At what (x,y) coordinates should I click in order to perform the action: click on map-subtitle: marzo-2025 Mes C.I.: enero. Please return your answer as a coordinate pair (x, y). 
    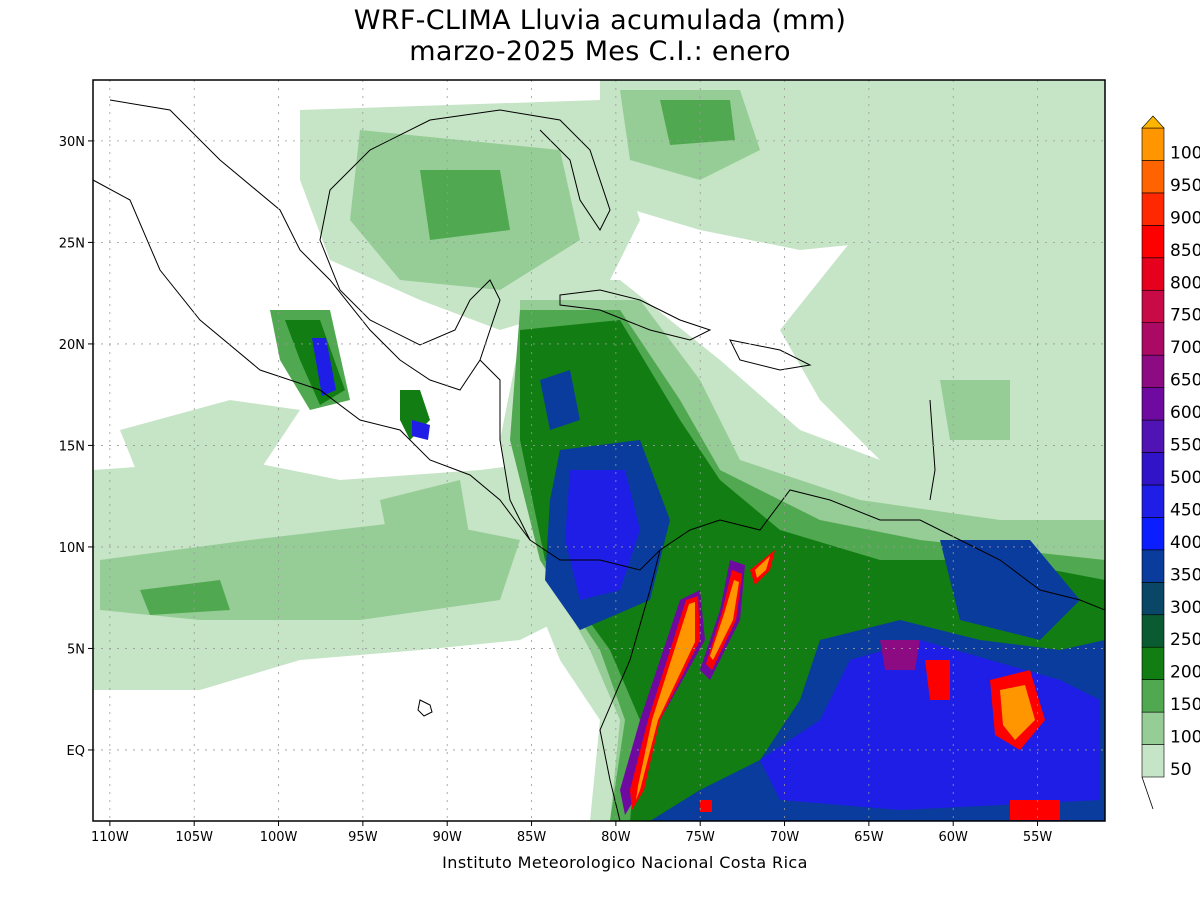
    Looking at the image, I should click on (600, 51).